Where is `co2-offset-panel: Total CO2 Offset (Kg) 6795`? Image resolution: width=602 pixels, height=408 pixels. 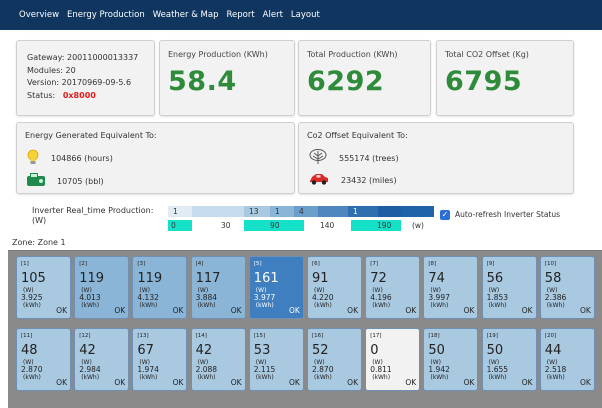 co2-offset-panel: Total CO2 Offset (Kg) 6795 is located at coordinates (505, 78).